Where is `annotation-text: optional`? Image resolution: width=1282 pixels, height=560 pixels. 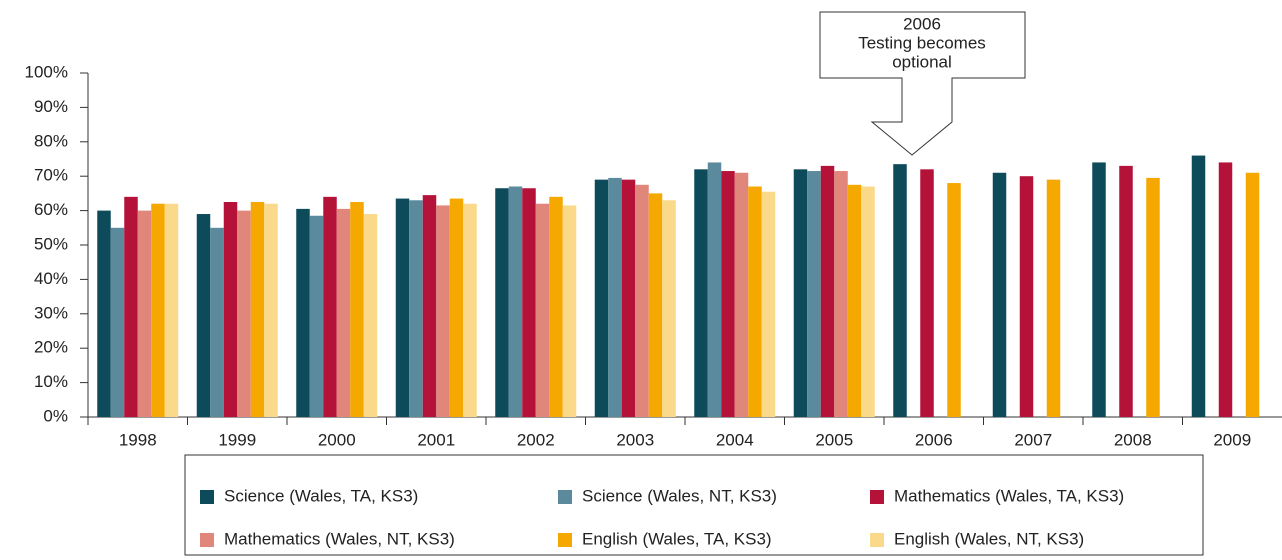
annotation-text: optional is located at coordinates (922, 61).